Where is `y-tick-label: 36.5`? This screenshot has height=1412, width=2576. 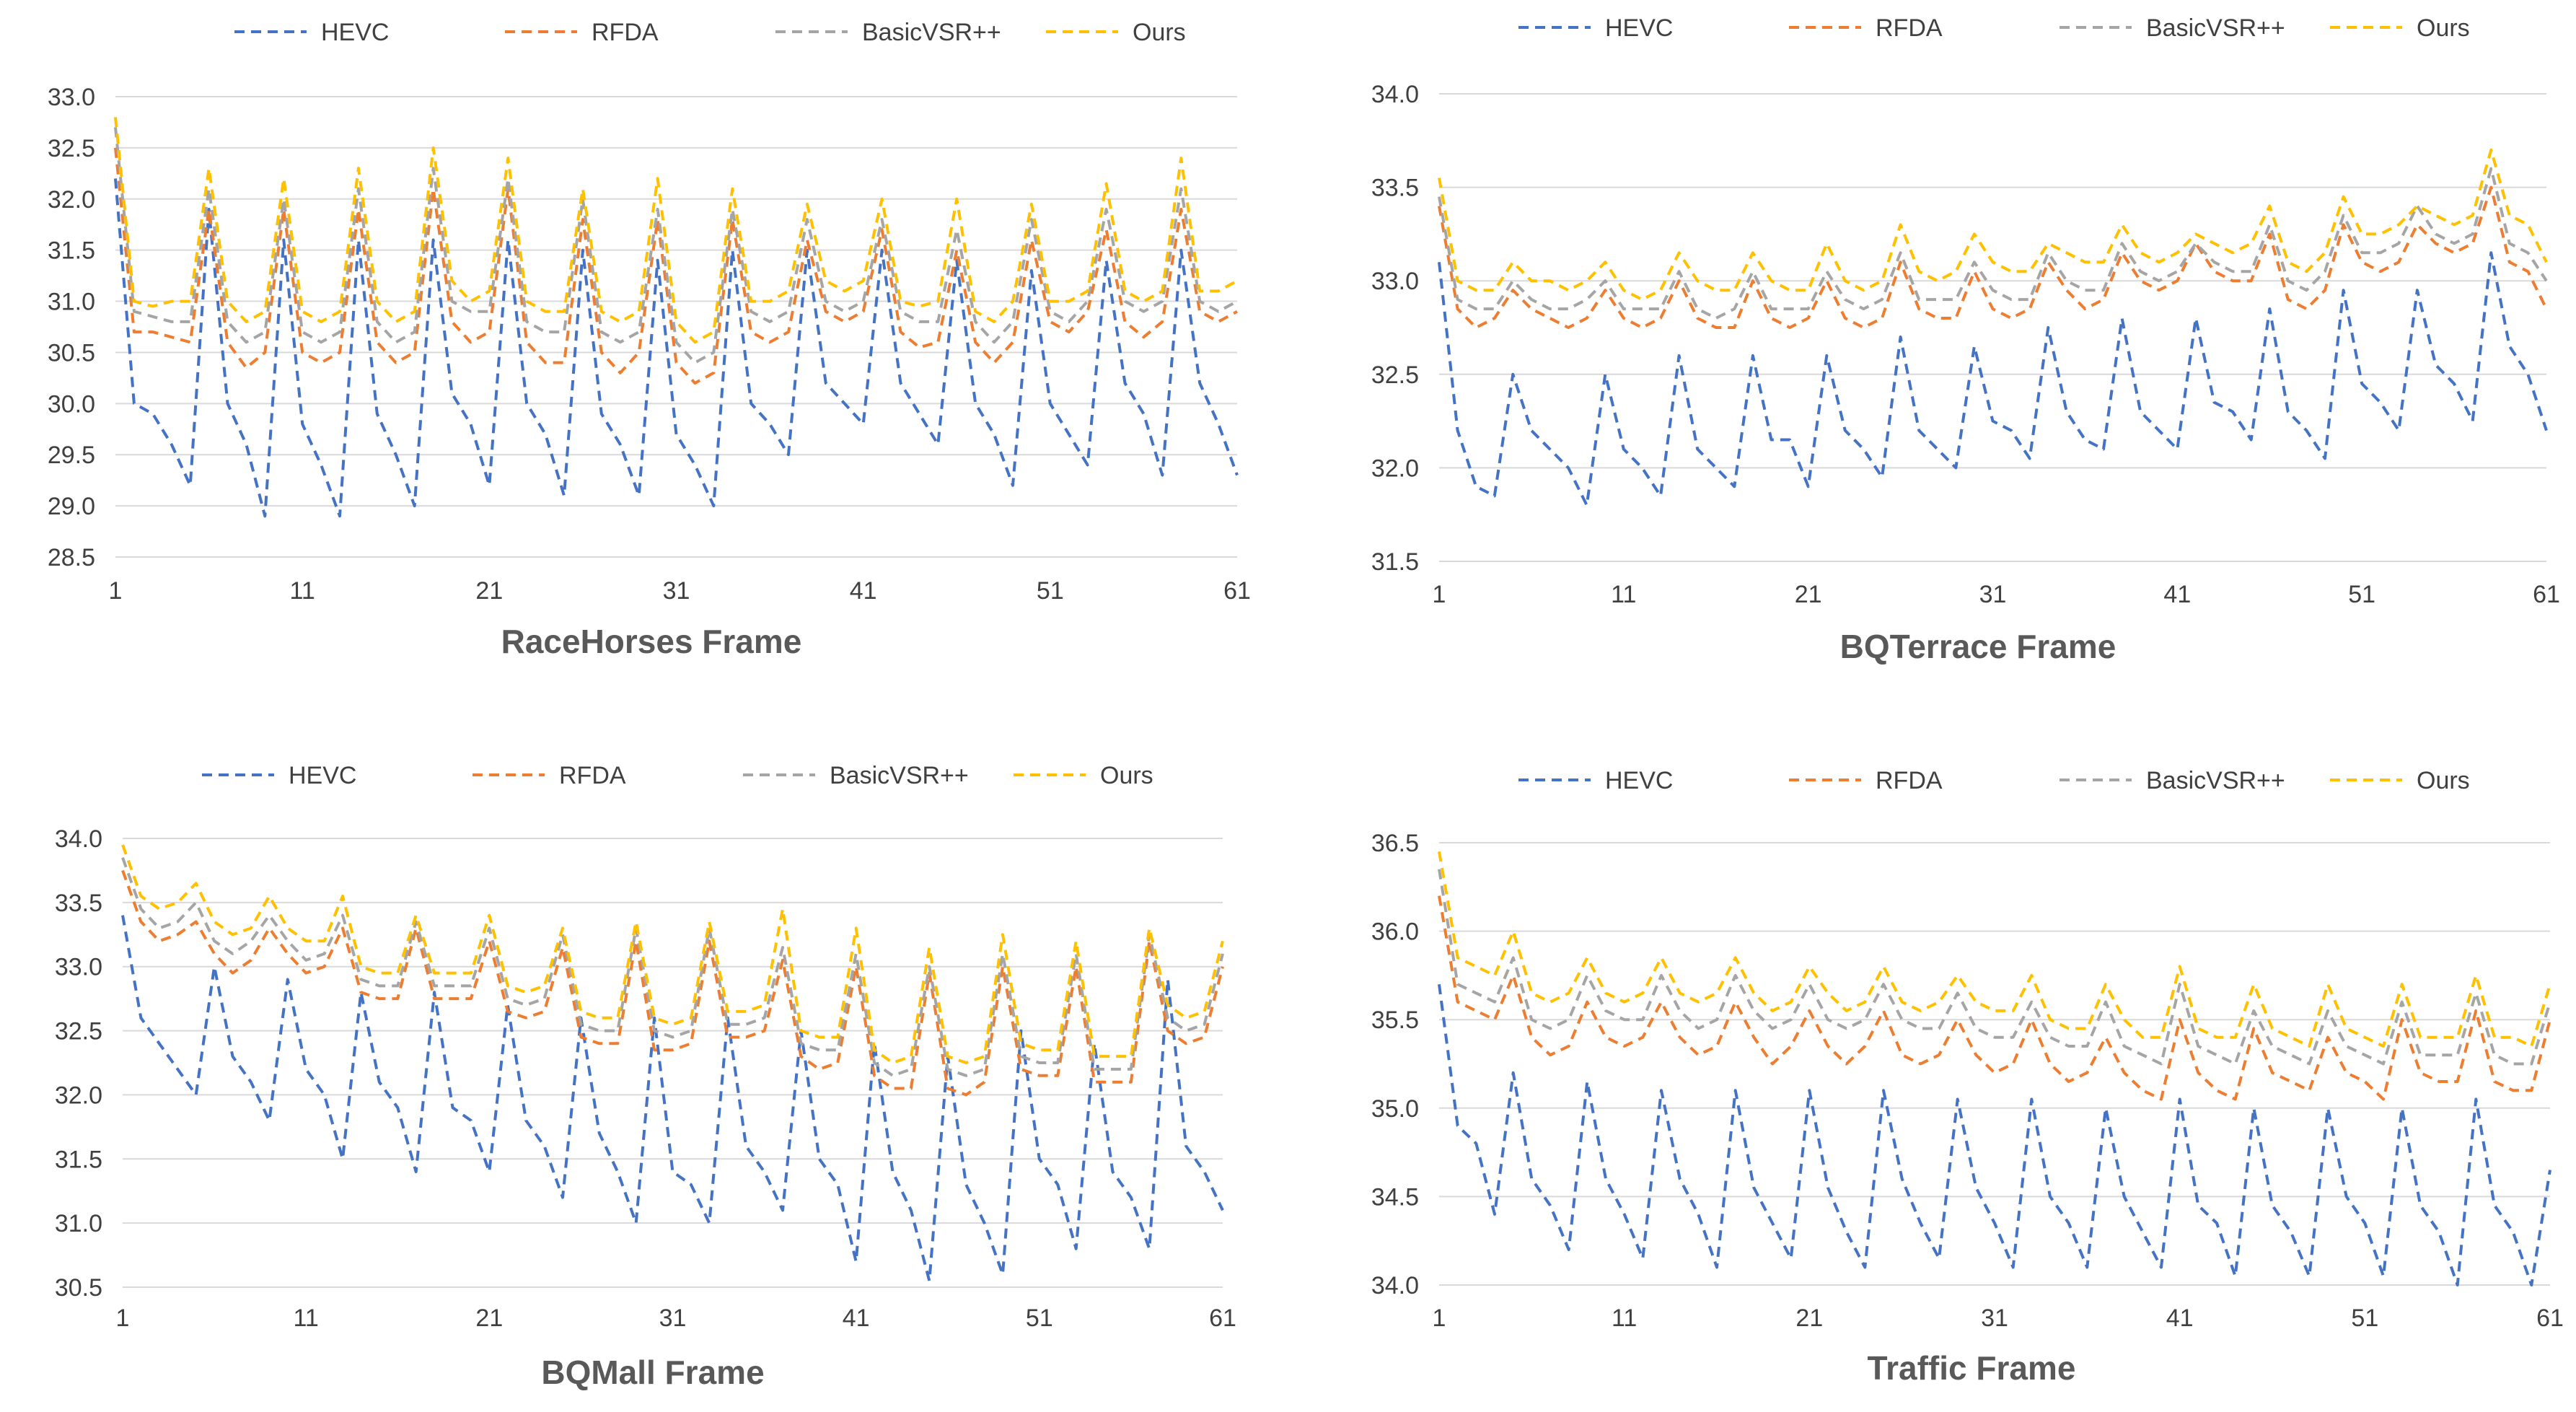 y-tick-label: 36.5 is located at coordinates (1395, 843).